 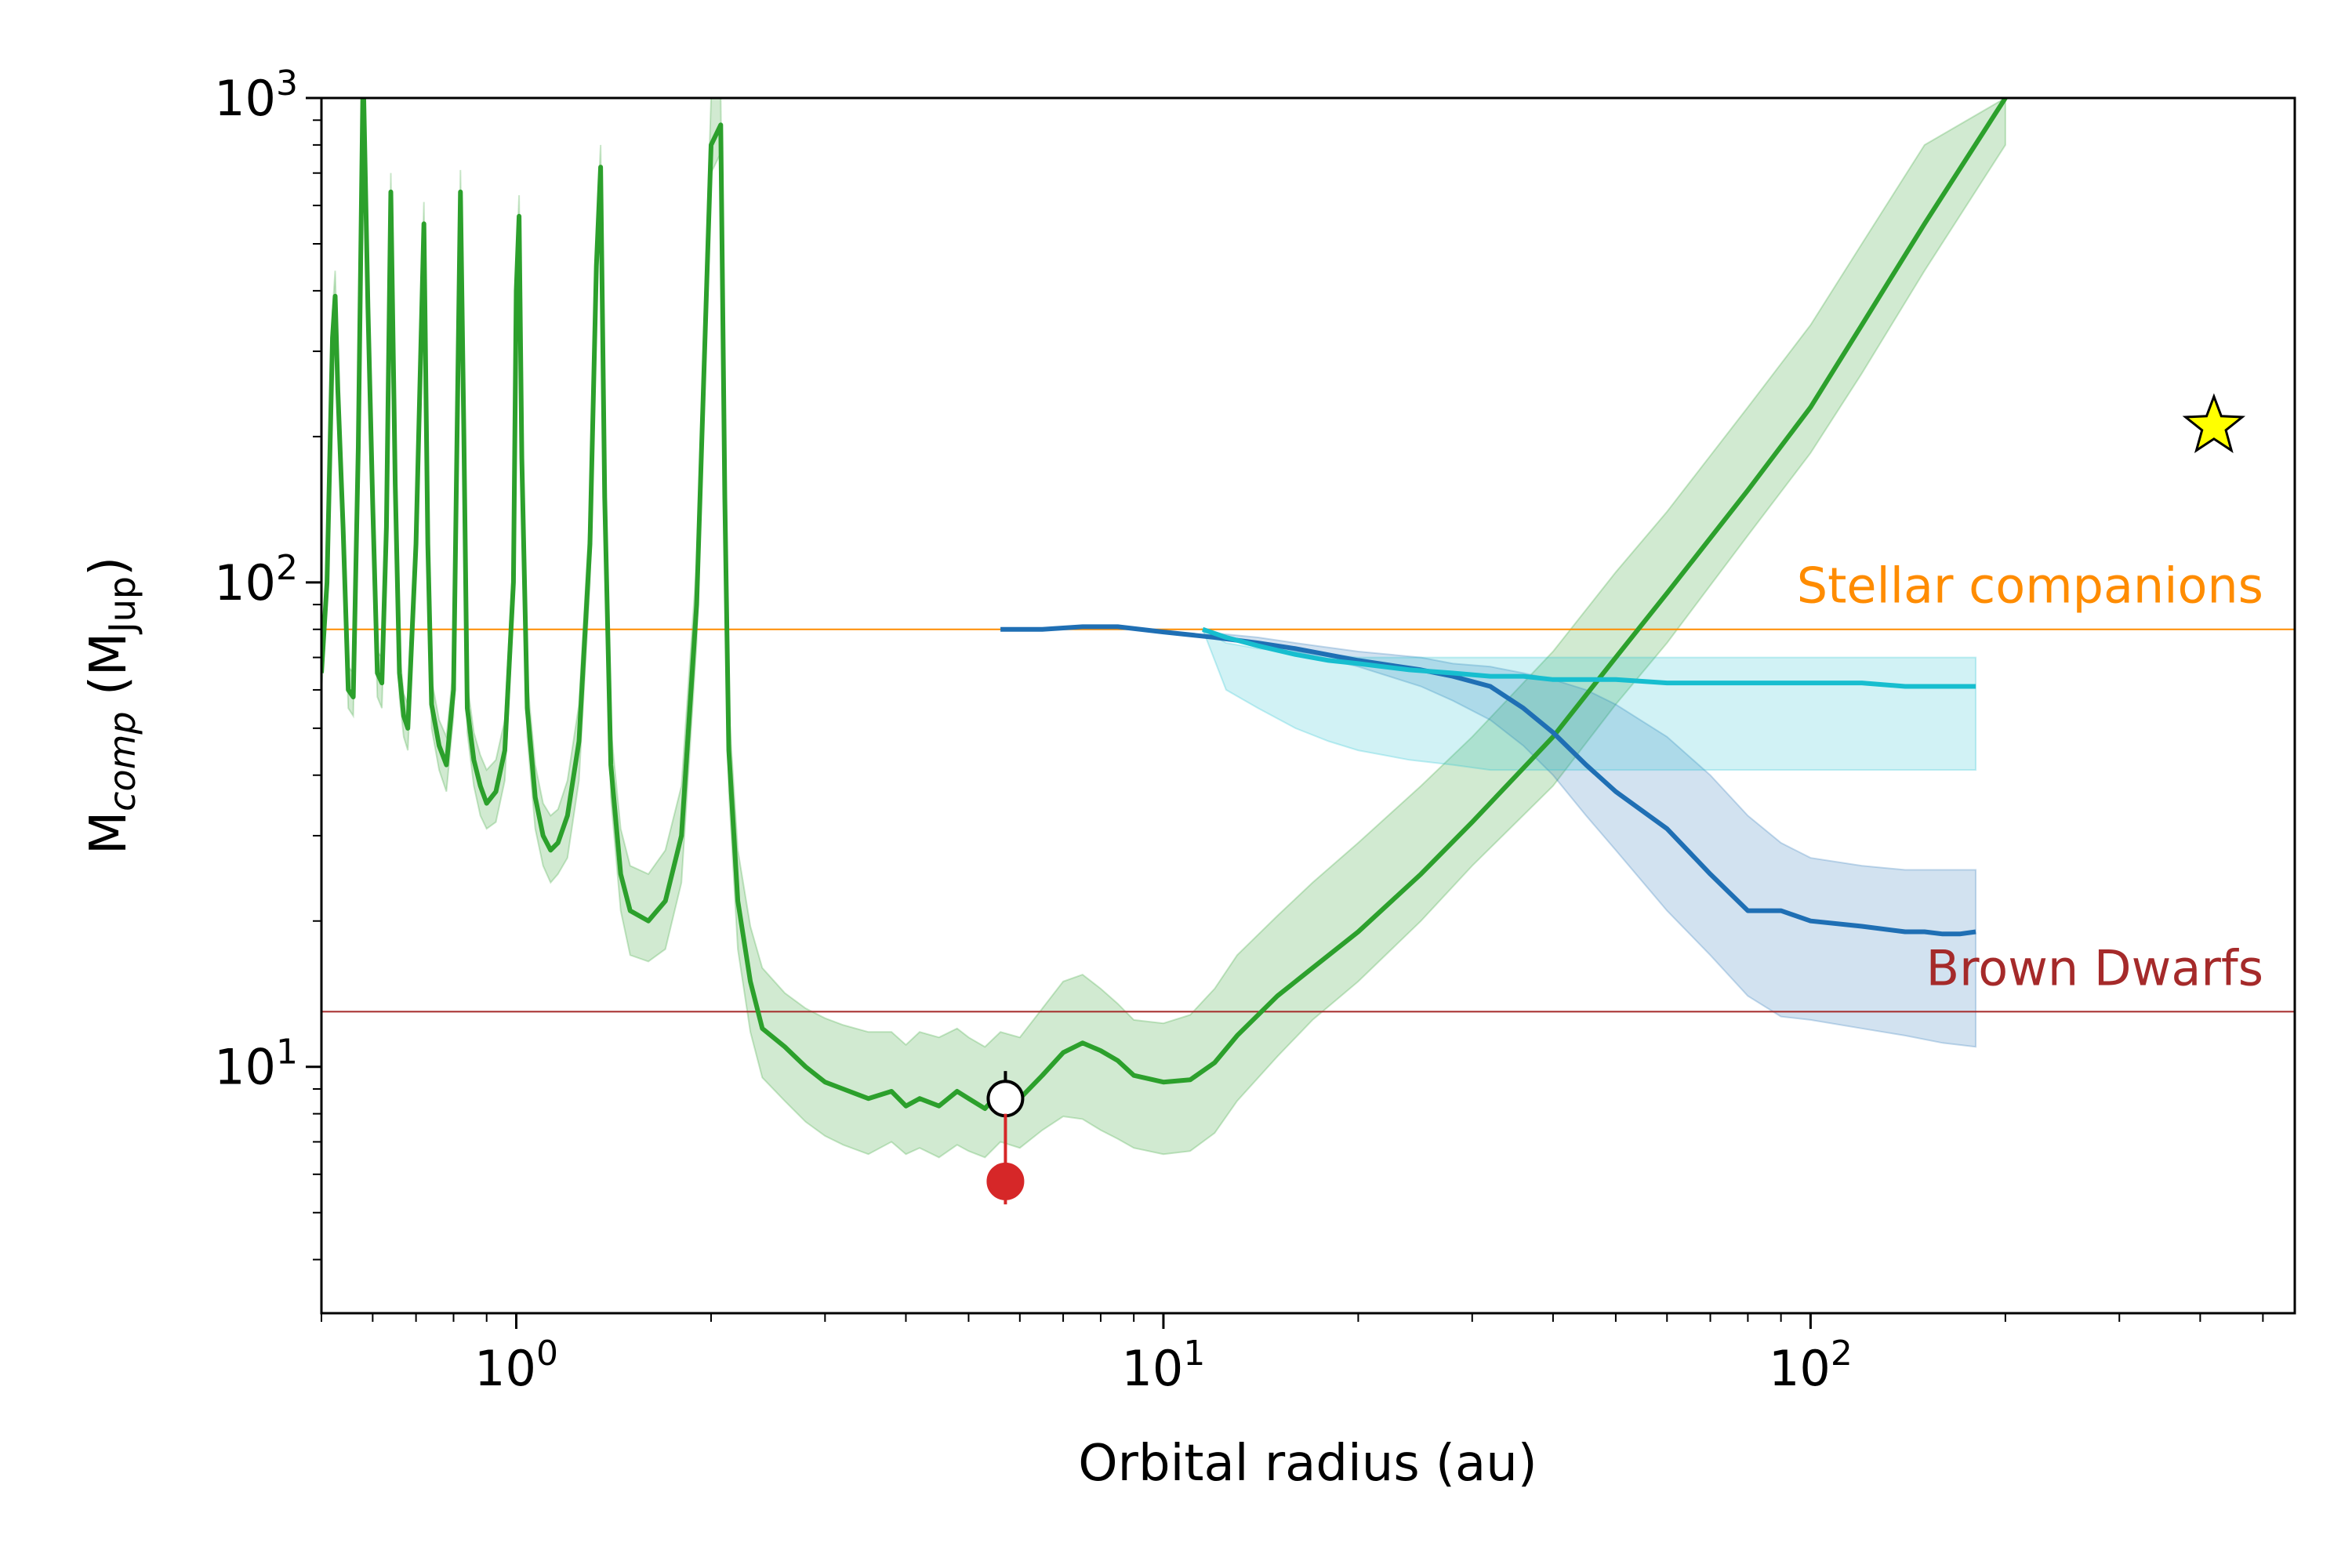 What do you see at coordinates (109, 654) in the screenshot?
I see `y-label-unit: M` at bounding box center [109, 654].